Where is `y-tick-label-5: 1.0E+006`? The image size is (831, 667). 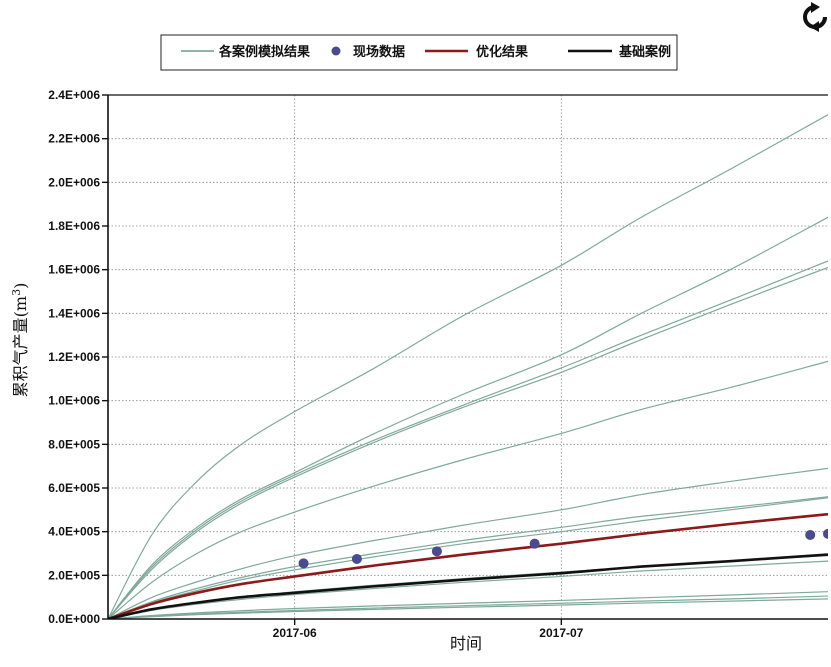
y-tick-label-5: 1.0E+006 is located at coordinates (74, 401).